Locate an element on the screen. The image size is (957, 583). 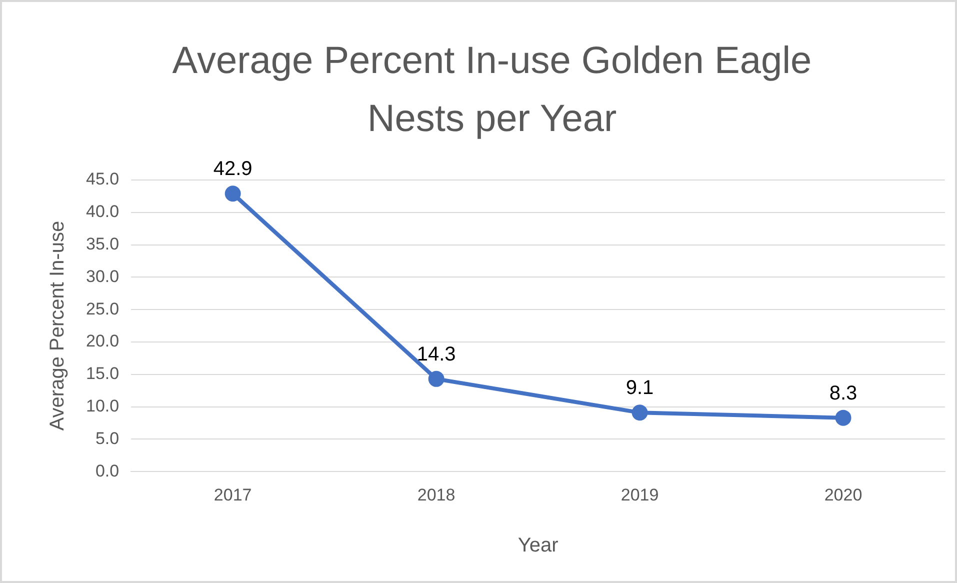
data-label: 9.1 is located at coordinates (640, 388).